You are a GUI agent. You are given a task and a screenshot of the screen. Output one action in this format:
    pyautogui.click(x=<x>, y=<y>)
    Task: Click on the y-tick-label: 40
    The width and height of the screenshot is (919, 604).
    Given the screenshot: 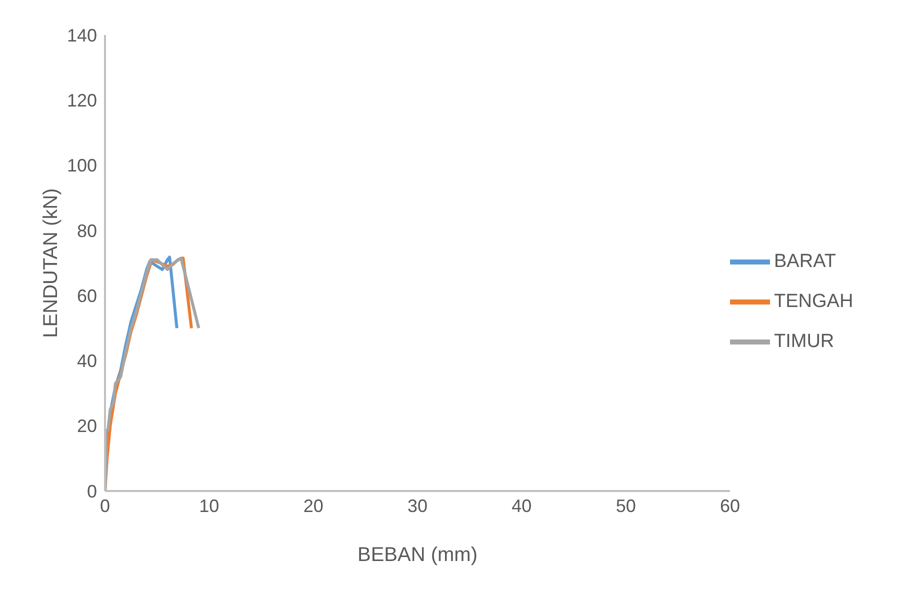 What is the action you would take?
    pyautogui.click(x=86, y=361)
    